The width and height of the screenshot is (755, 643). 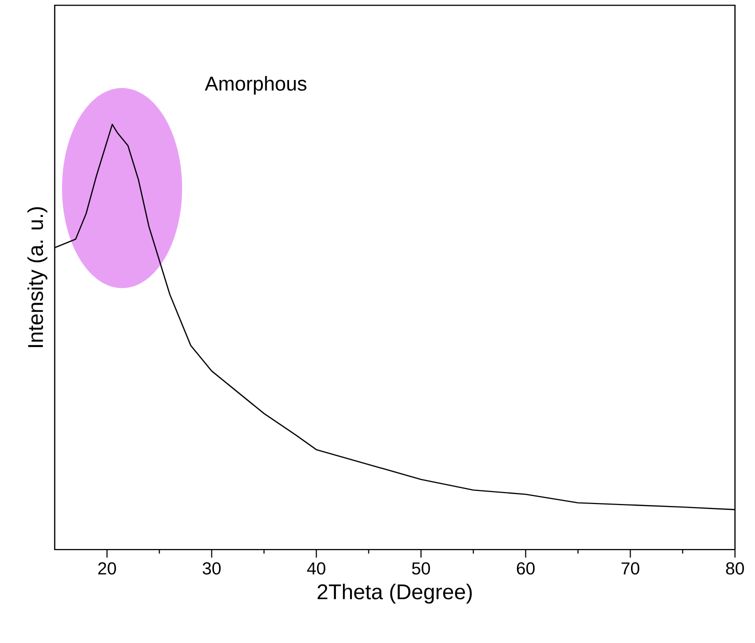 What do you see at coordinates (316, 568) in the screenshot?
I see `x-tick-label: 40` at bounding box center [316, 568].